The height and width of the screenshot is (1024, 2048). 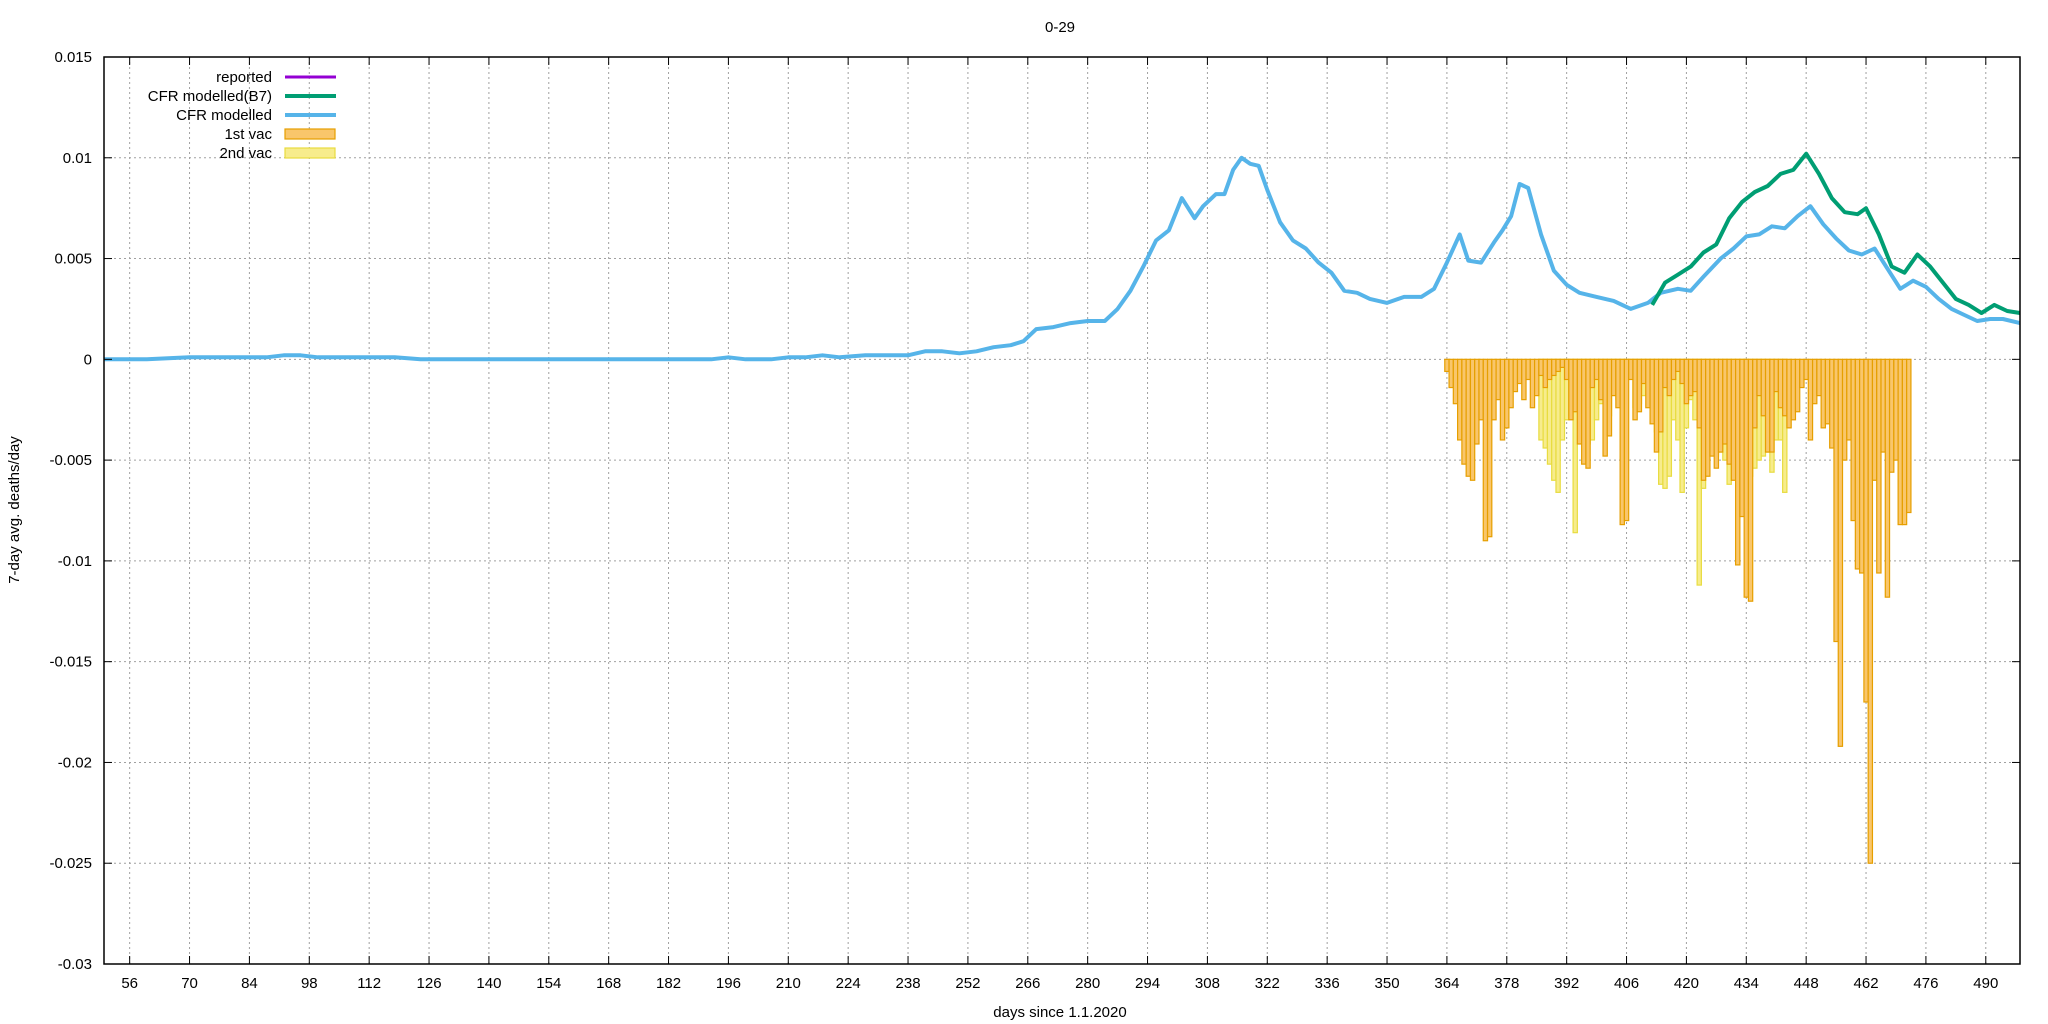 I want to click on x-tick-label: 350, so click(x=1387, y=983).